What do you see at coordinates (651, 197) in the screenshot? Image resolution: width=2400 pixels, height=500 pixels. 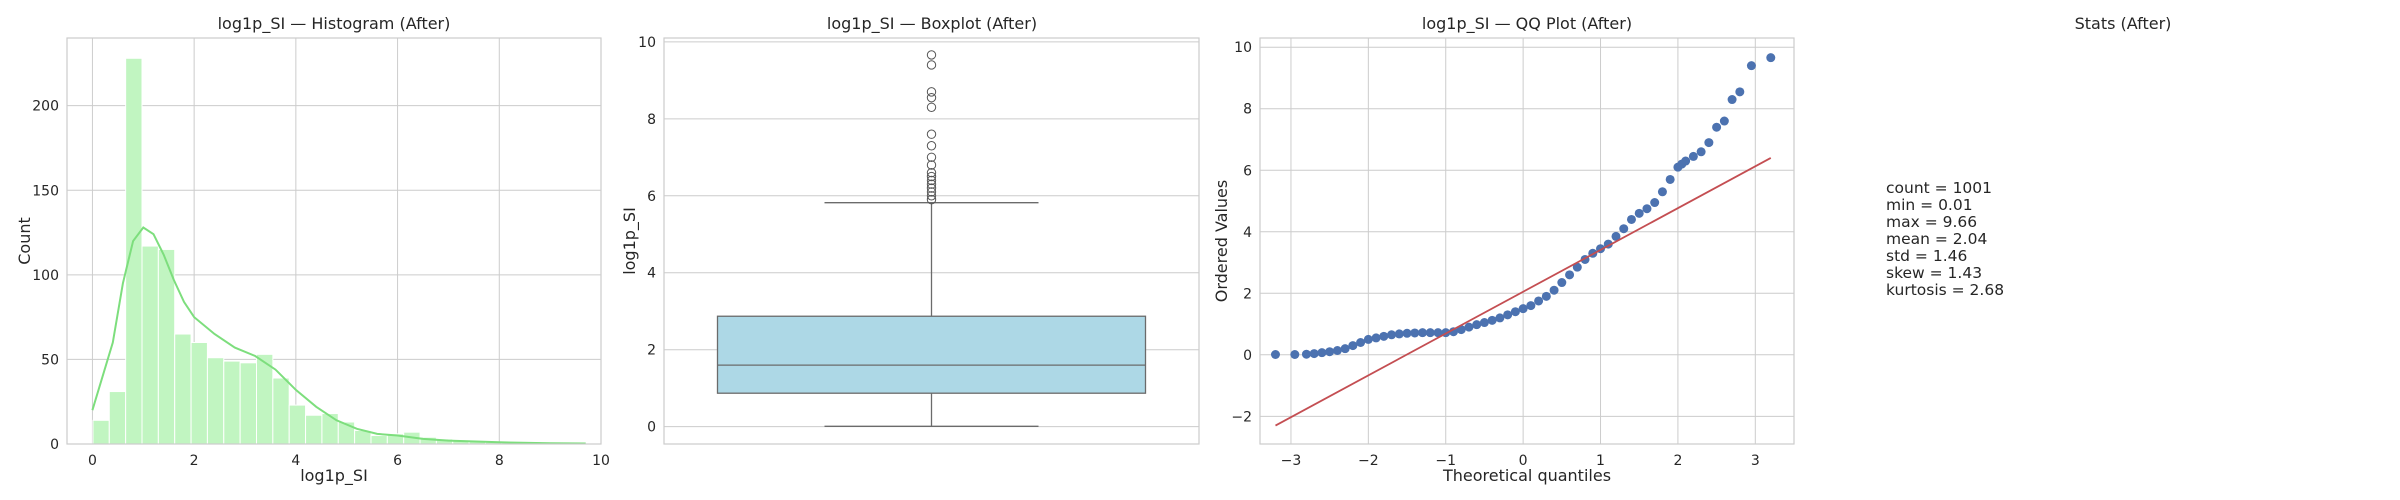 I see `boxplot-y-tick-label: 6` at bounding box center [651, 197].